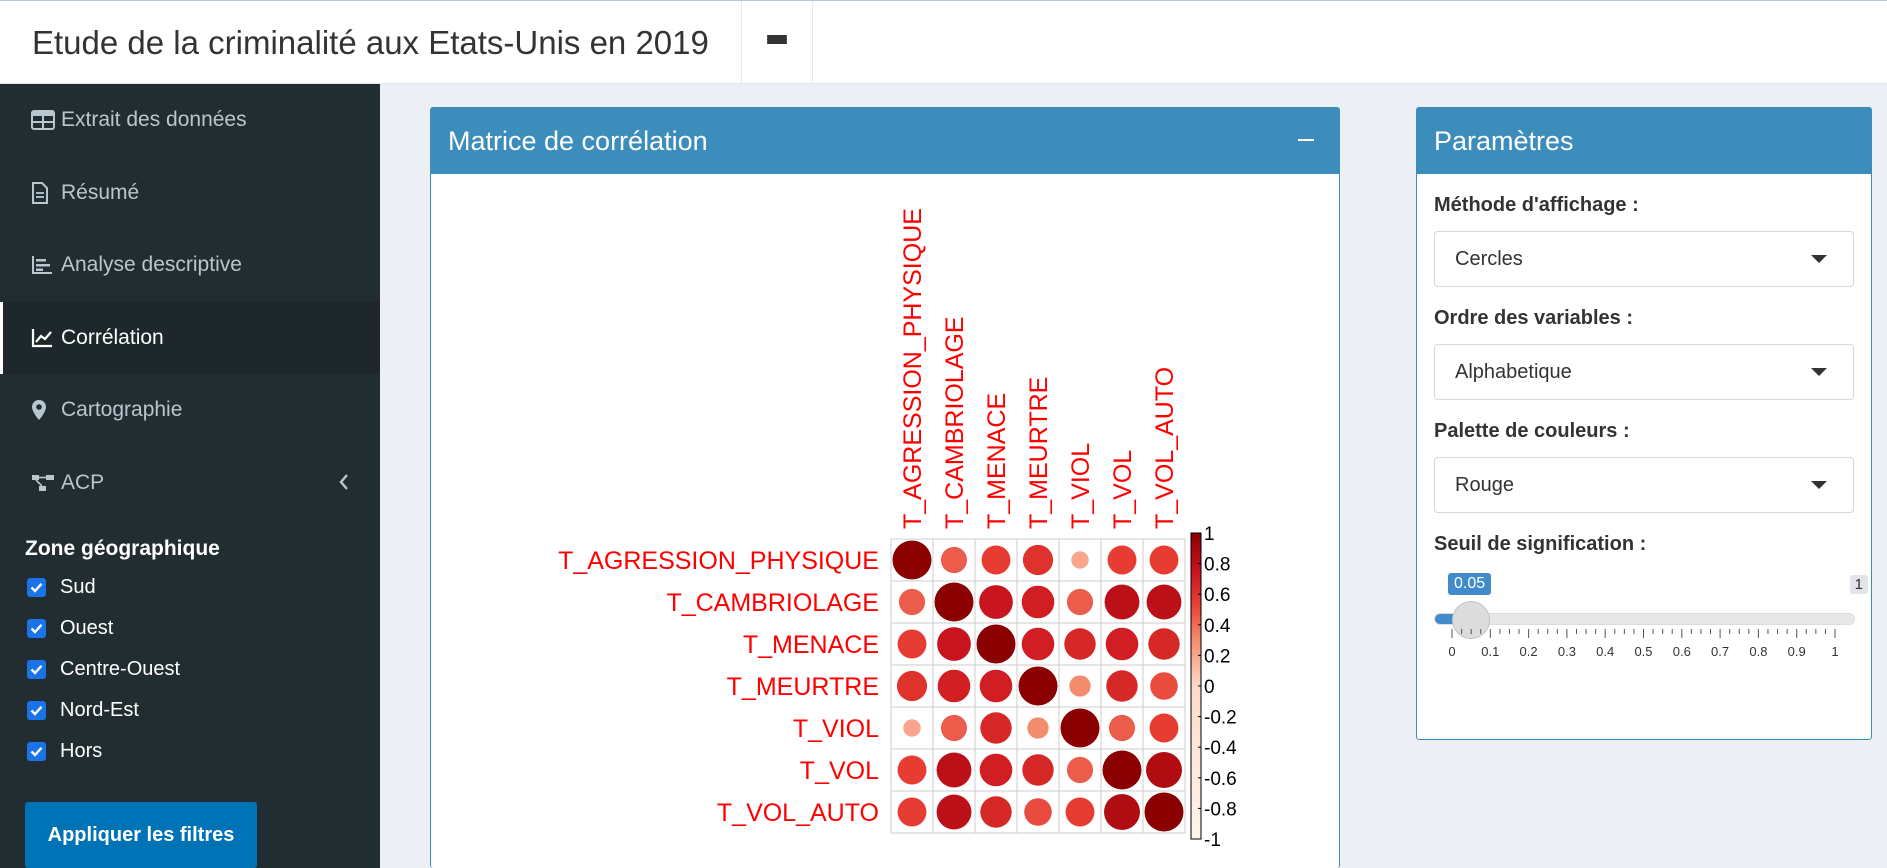 Image resolution: width=1887 pixels, height=868 pixels. I want to click on sidebar-toggle-button, so click(777, 42).